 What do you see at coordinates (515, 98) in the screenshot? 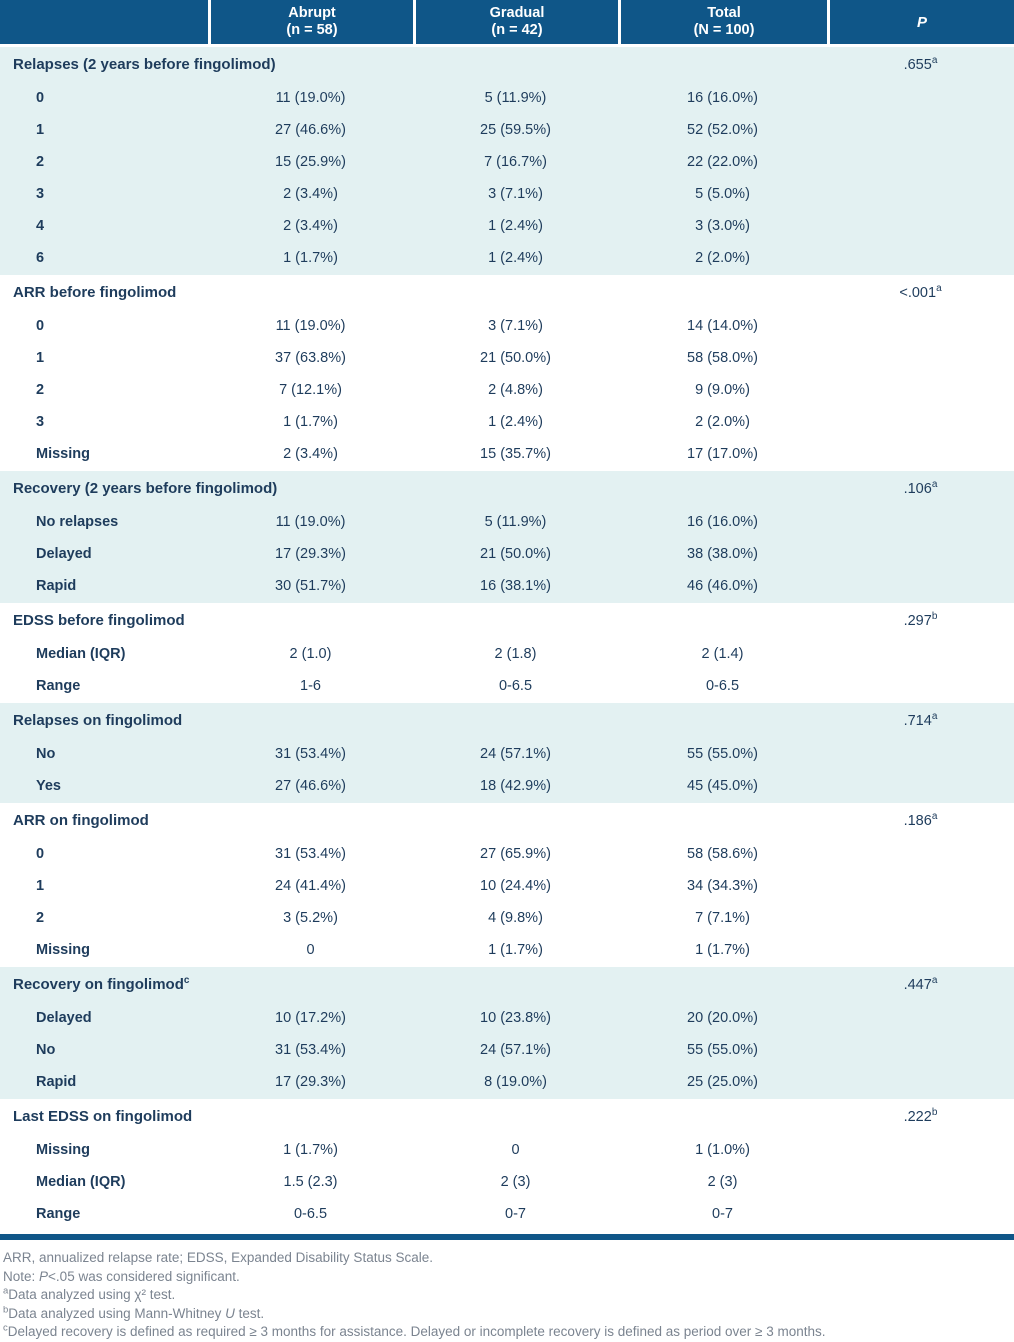
I see `cell-gradual: 5 (11.9%)` at bounding box center [515, 98].